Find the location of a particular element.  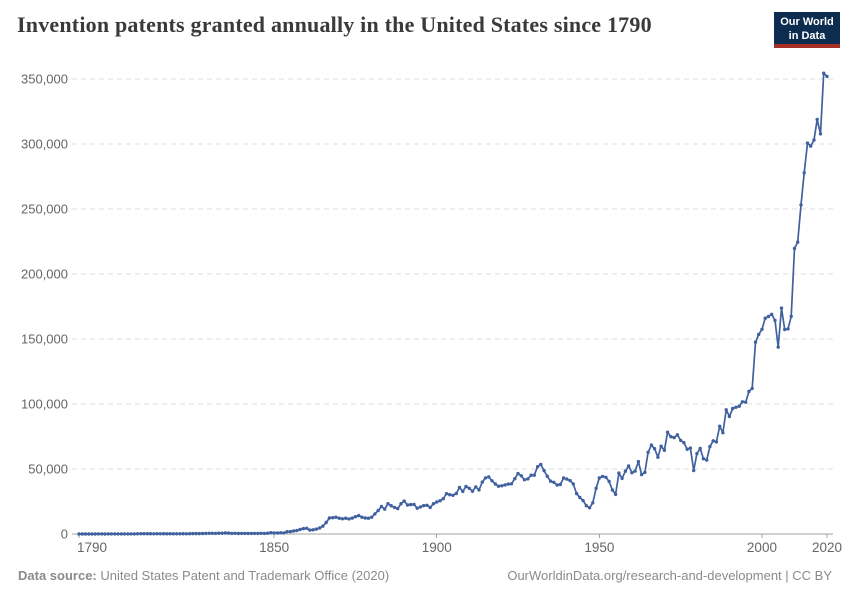

y-tick-label: 350,000 is located at coordinates (44, 79).